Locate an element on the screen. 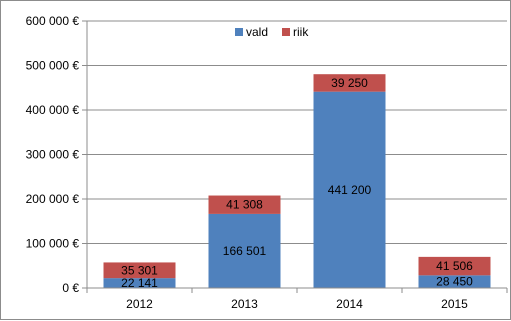  y-tick-label: 300 000 € is located at coordinates (53, 155).